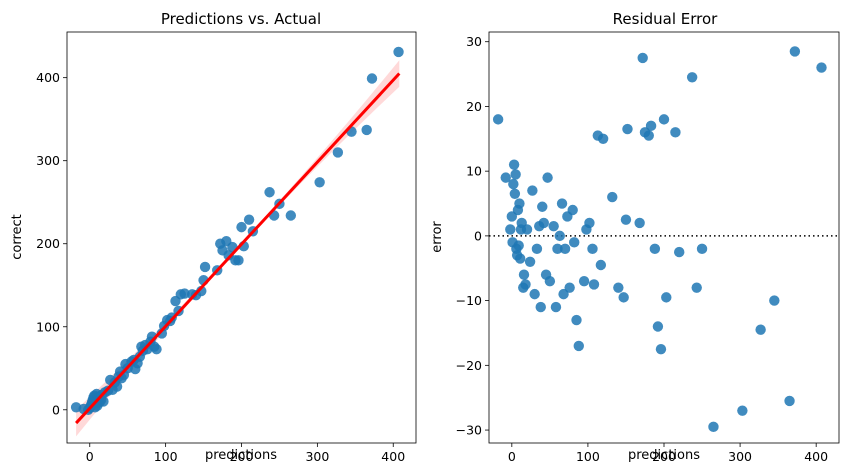 Image resolution: width=850 pixels, height=470 pixels. What do you see at coordinates (437, 237) in the screenshot?
I see `y-axis-label: error` at bounding box center [437, 237].